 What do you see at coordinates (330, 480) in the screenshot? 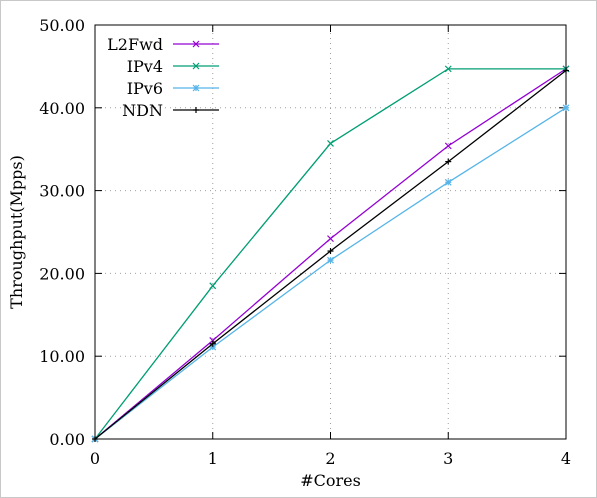
I see `x-axis-title: #Cores` at bounding box center [330, 480].